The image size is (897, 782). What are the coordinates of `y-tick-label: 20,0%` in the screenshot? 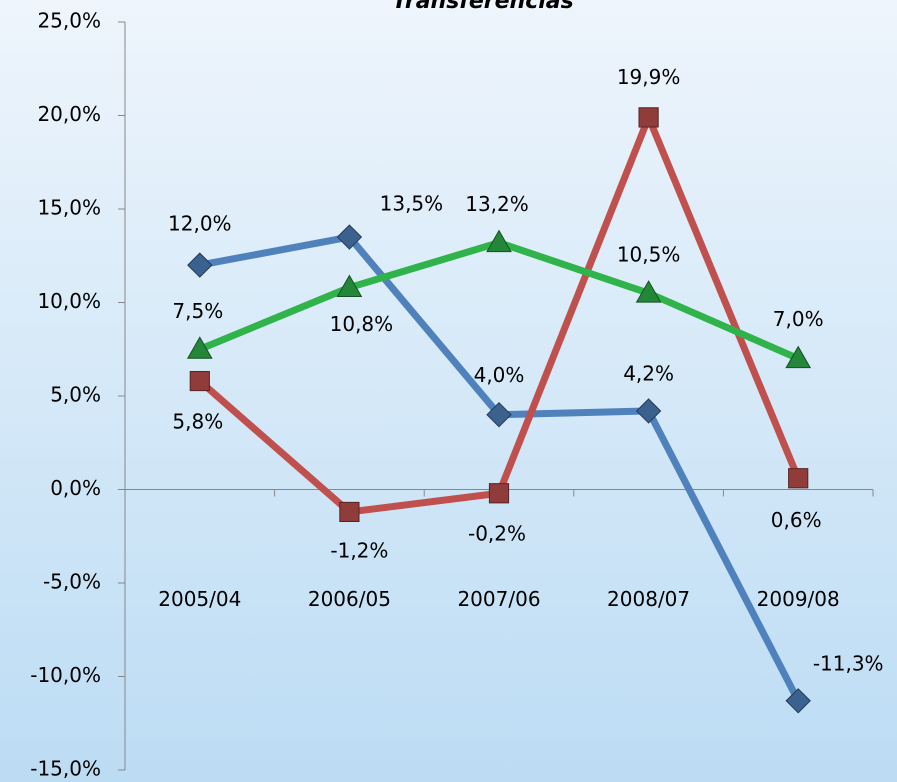 It's located at (69, 114).